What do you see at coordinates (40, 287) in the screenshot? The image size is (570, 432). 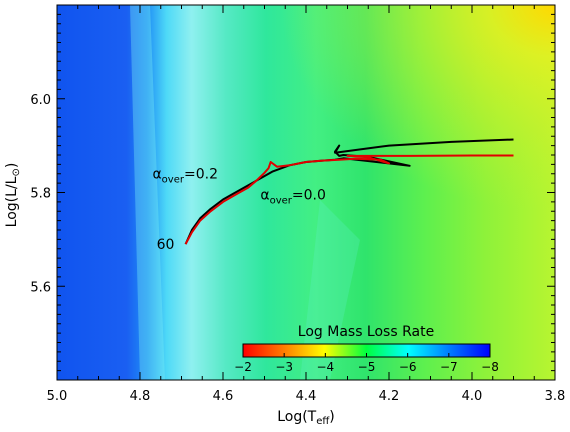 I see `y-tick-label: 5.6` at bounding box center [40, 287].